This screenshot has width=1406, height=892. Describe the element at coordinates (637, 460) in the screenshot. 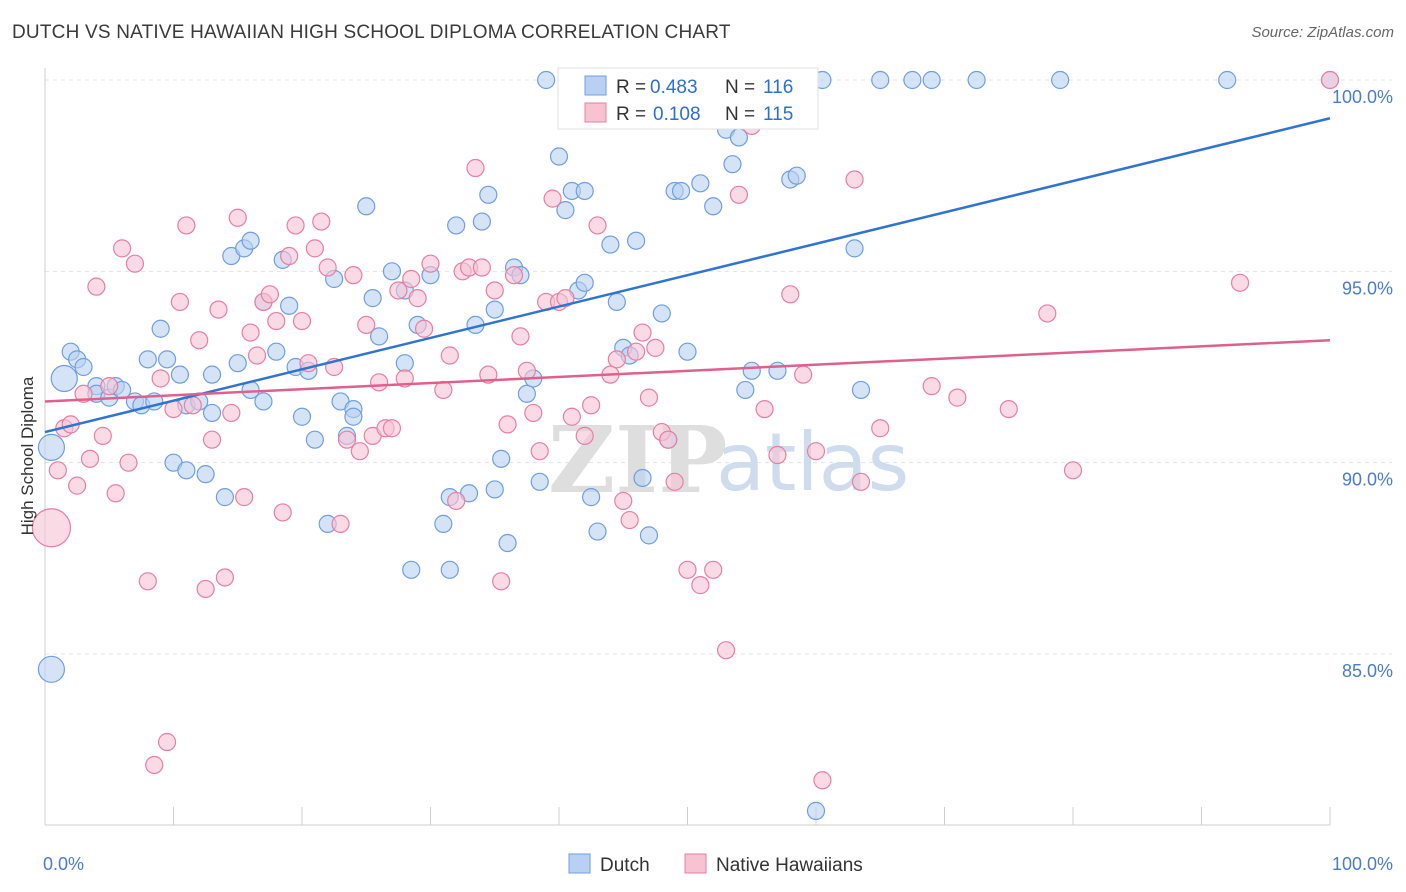

I see `watermark-zip: ZIP` at that location.